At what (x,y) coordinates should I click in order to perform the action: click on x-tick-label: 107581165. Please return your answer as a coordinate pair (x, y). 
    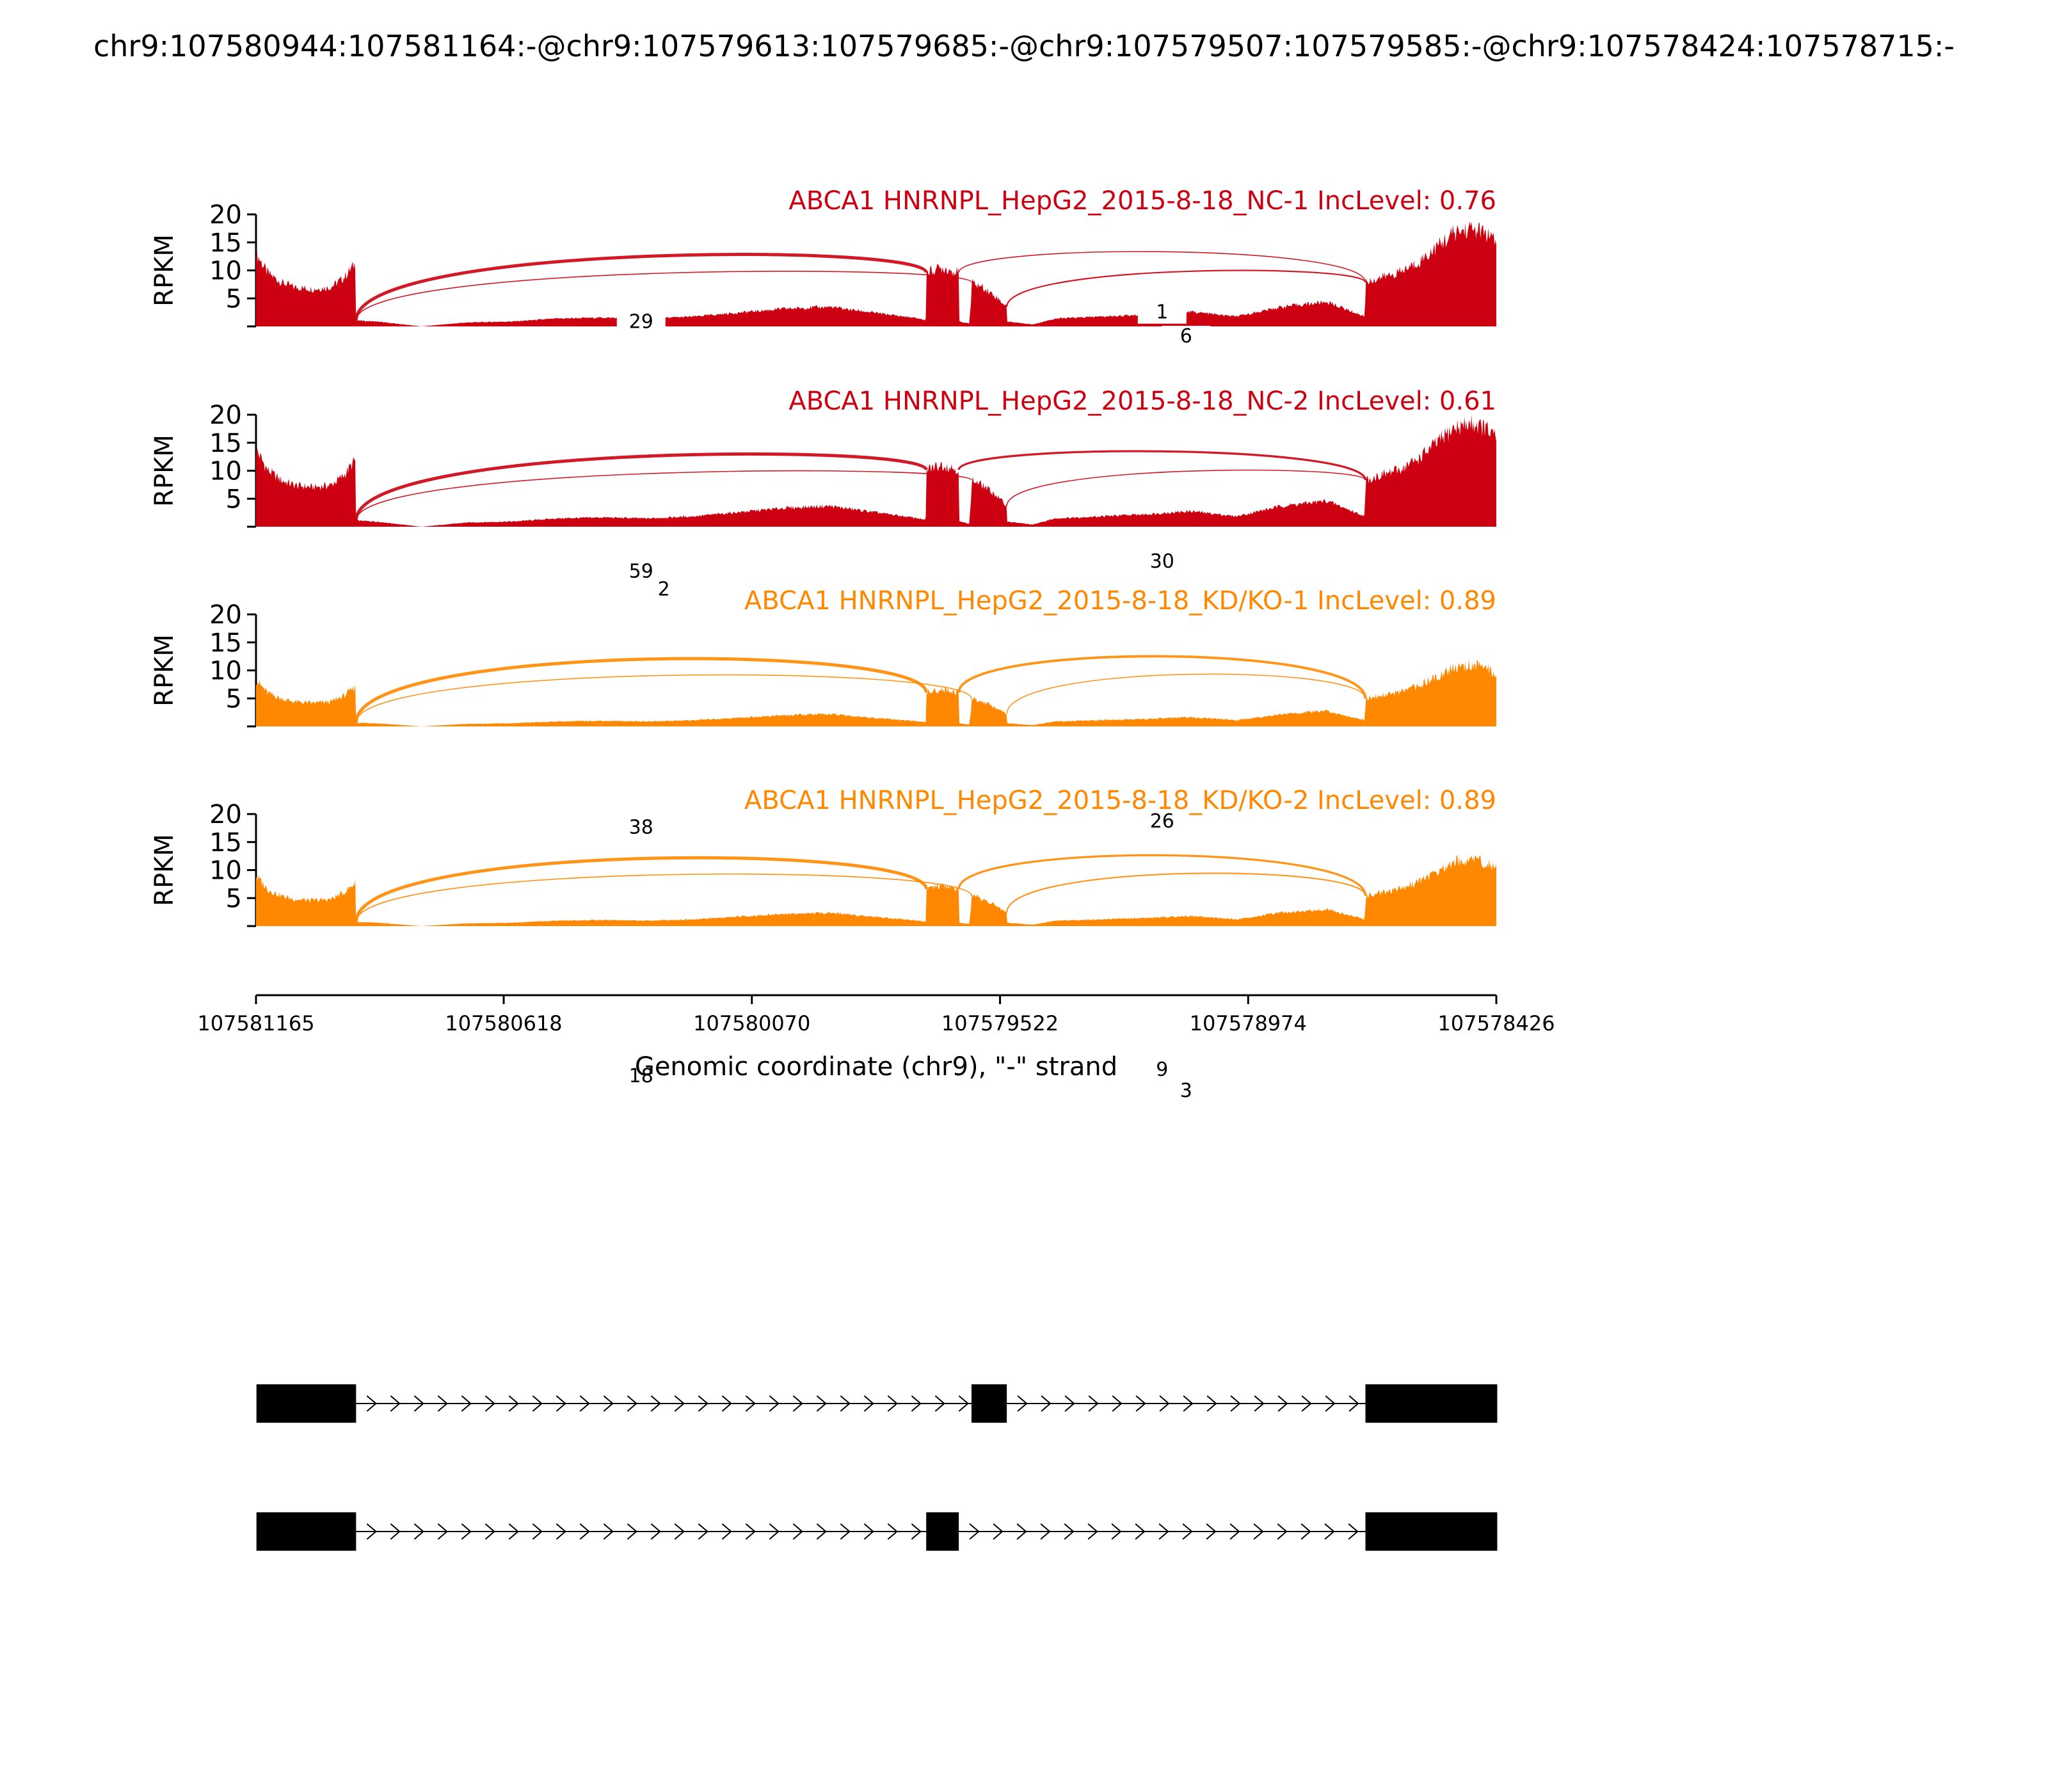
    Looking at the image, I should click on (255, 1023).